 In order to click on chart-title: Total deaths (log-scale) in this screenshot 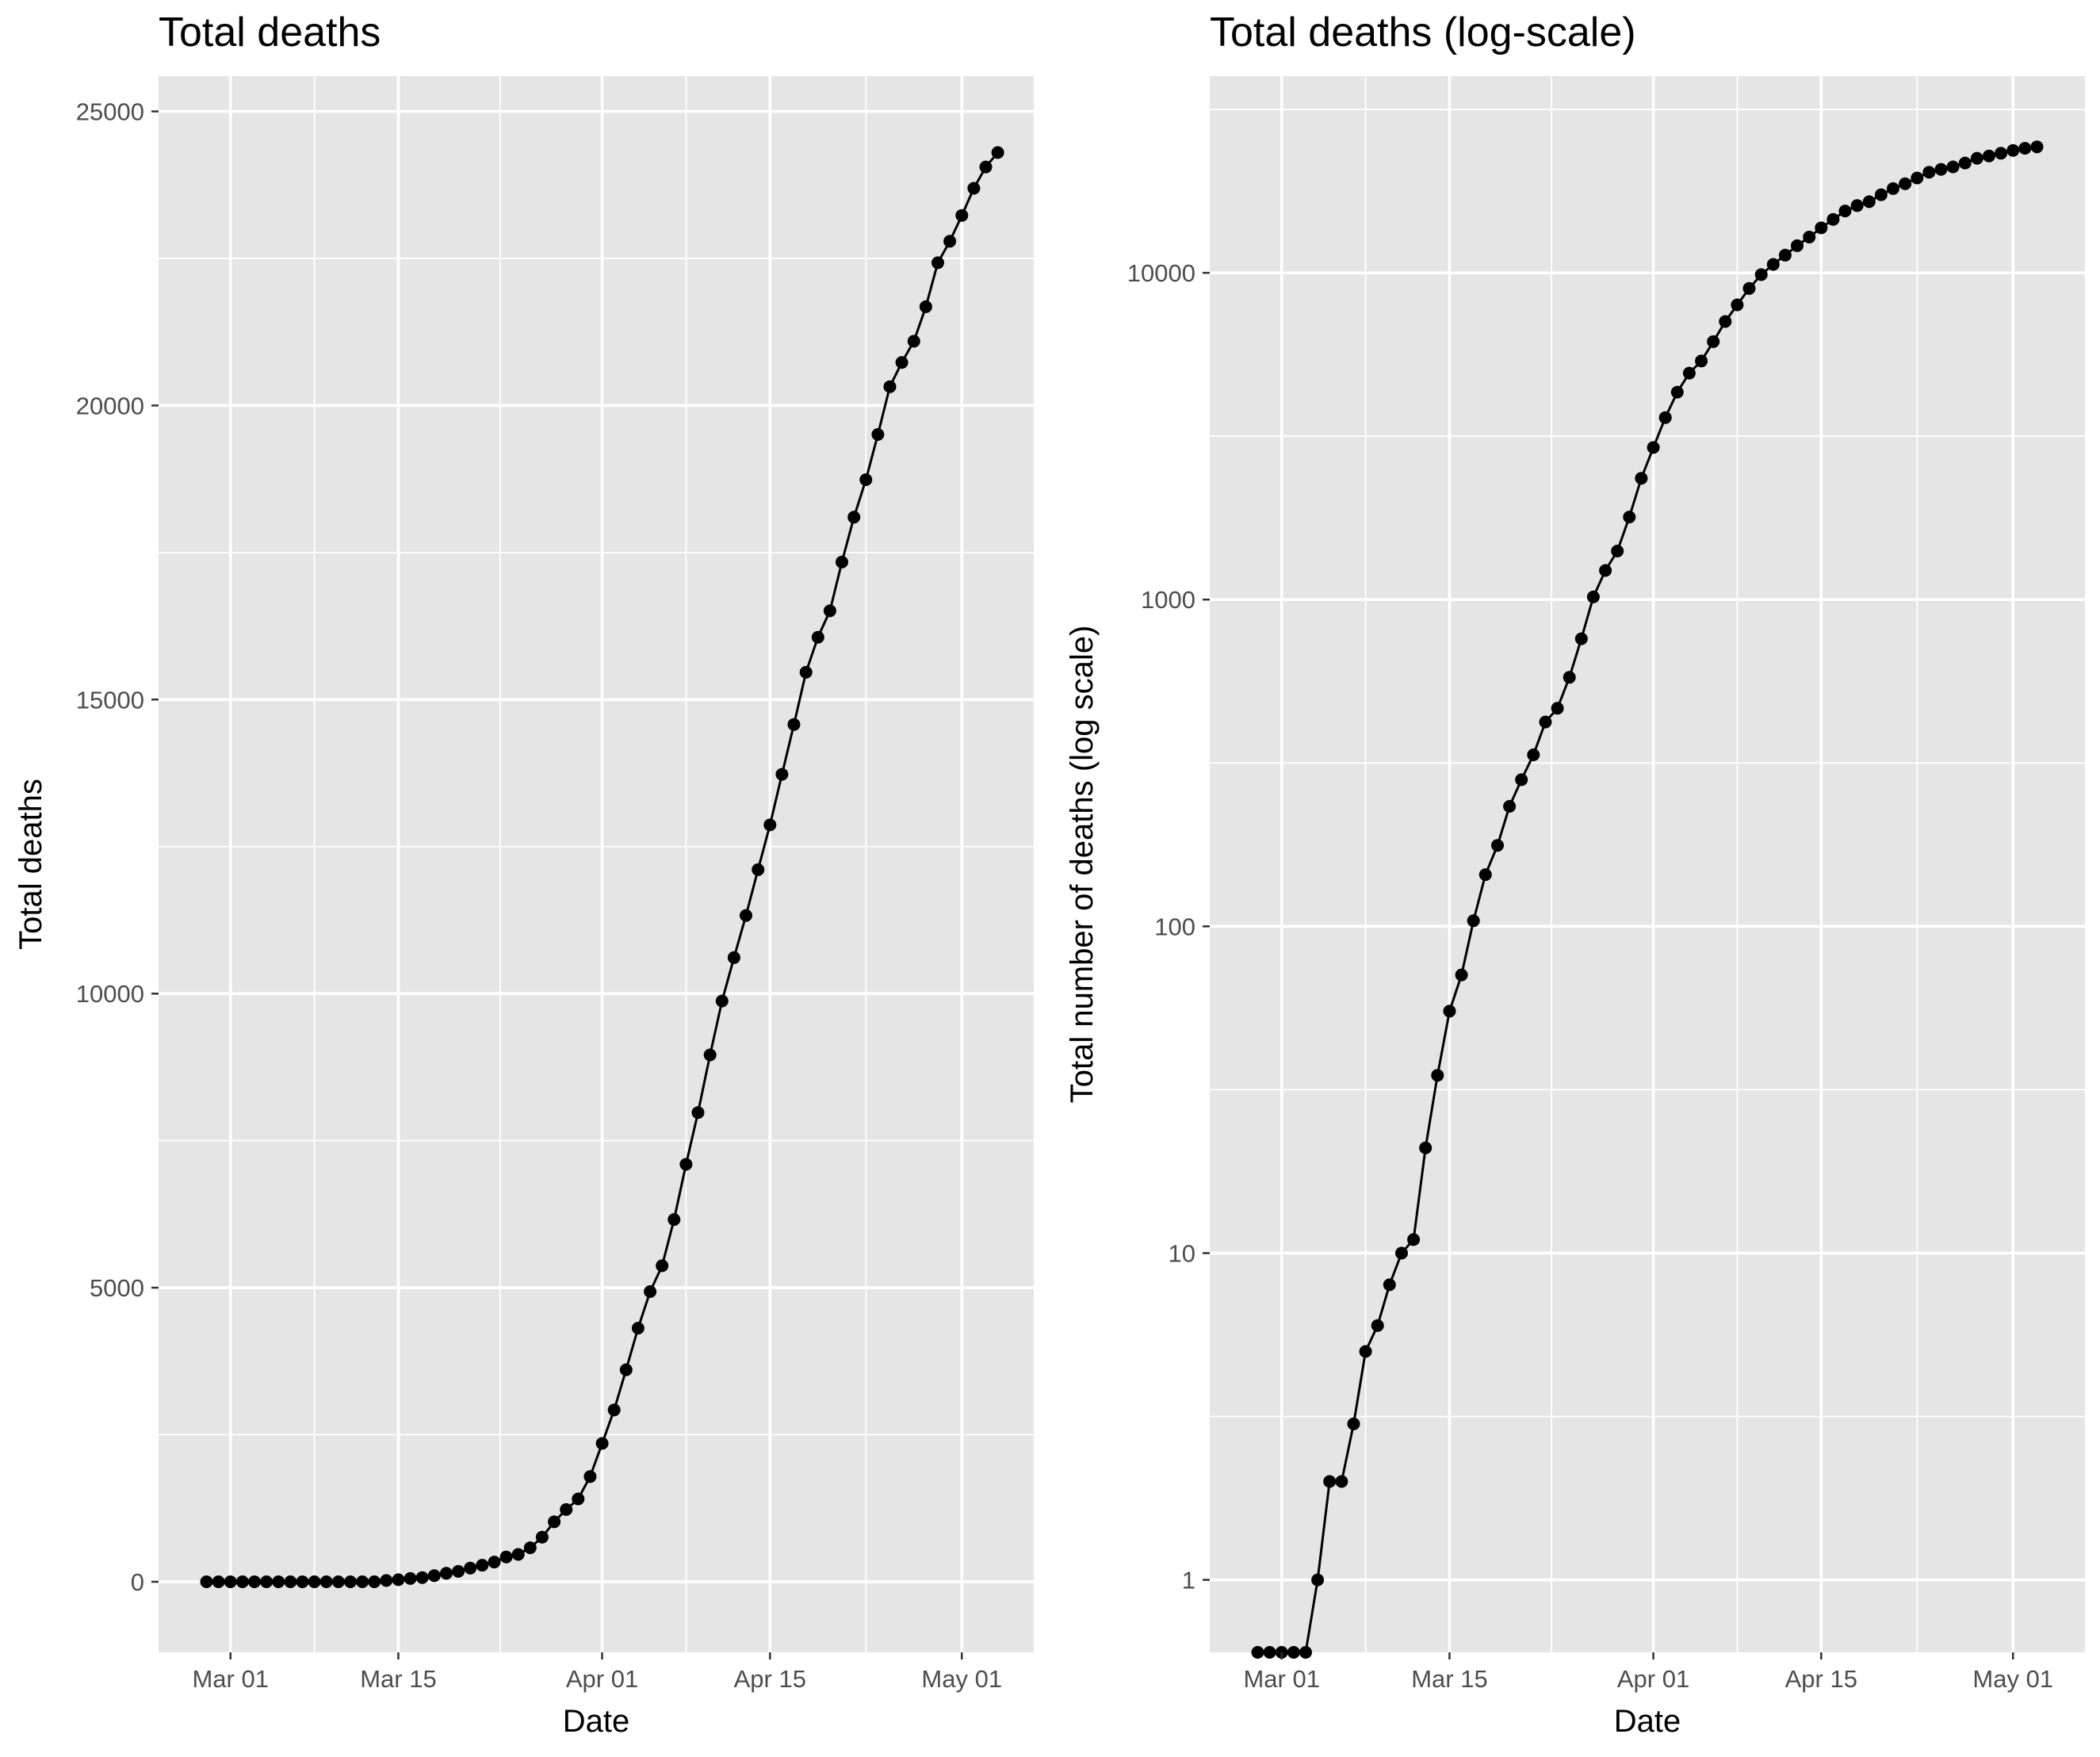, I will do `click(1423, 33)`.